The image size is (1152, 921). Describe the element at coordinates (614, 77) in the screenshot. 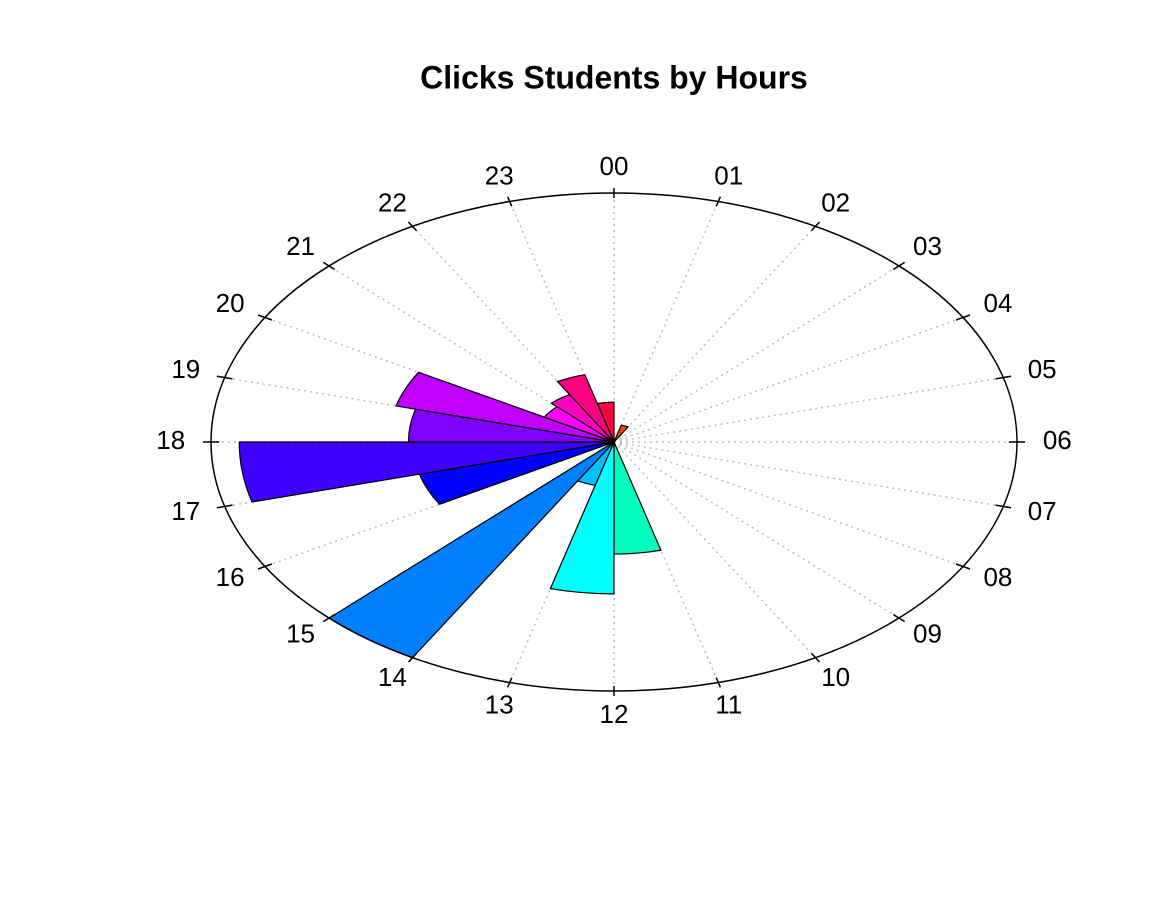

I see `chart-title: Clicks Students by Hours` at that location.